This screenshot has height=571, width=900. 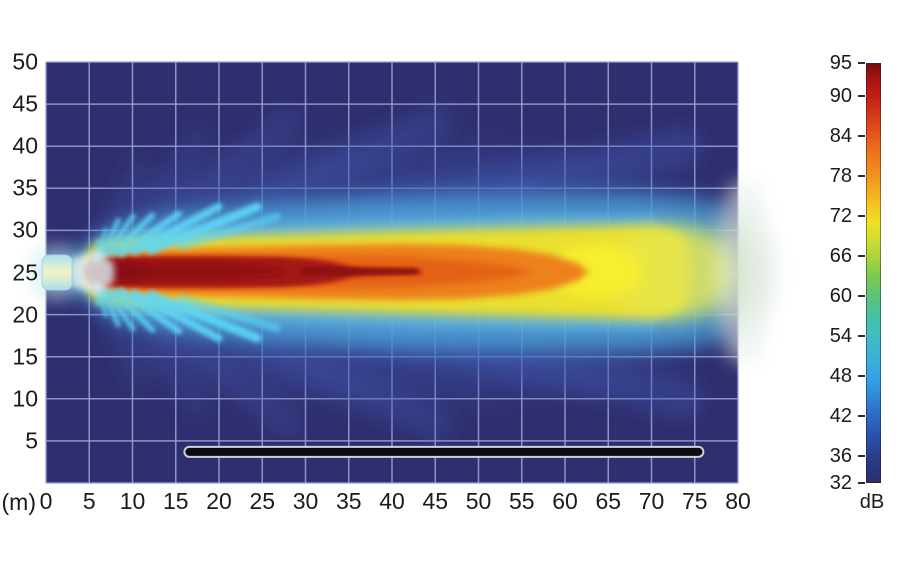 What do you see at coordinates (392, 501) in the screenshot?
I see `x-tick-label: 40` at bounding box center [392, 501].